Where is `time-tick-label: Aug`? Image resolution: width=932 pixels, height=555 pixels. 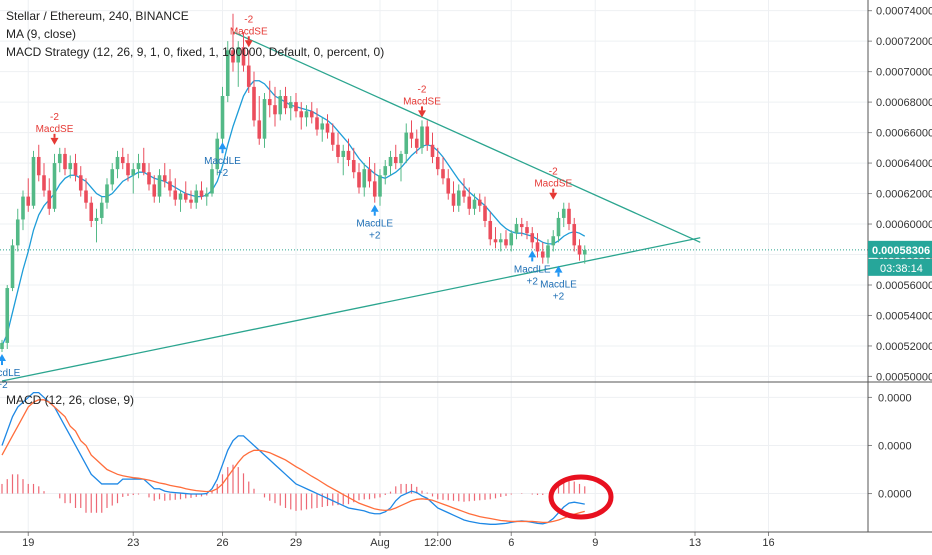 time-tick-label: Aug is located at coordinates (380, 543).